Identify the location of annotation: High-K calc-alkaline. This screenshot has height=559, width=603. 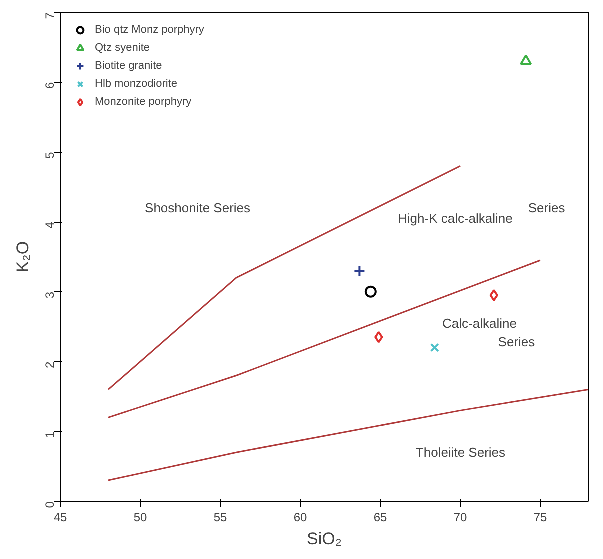
(455, 218).